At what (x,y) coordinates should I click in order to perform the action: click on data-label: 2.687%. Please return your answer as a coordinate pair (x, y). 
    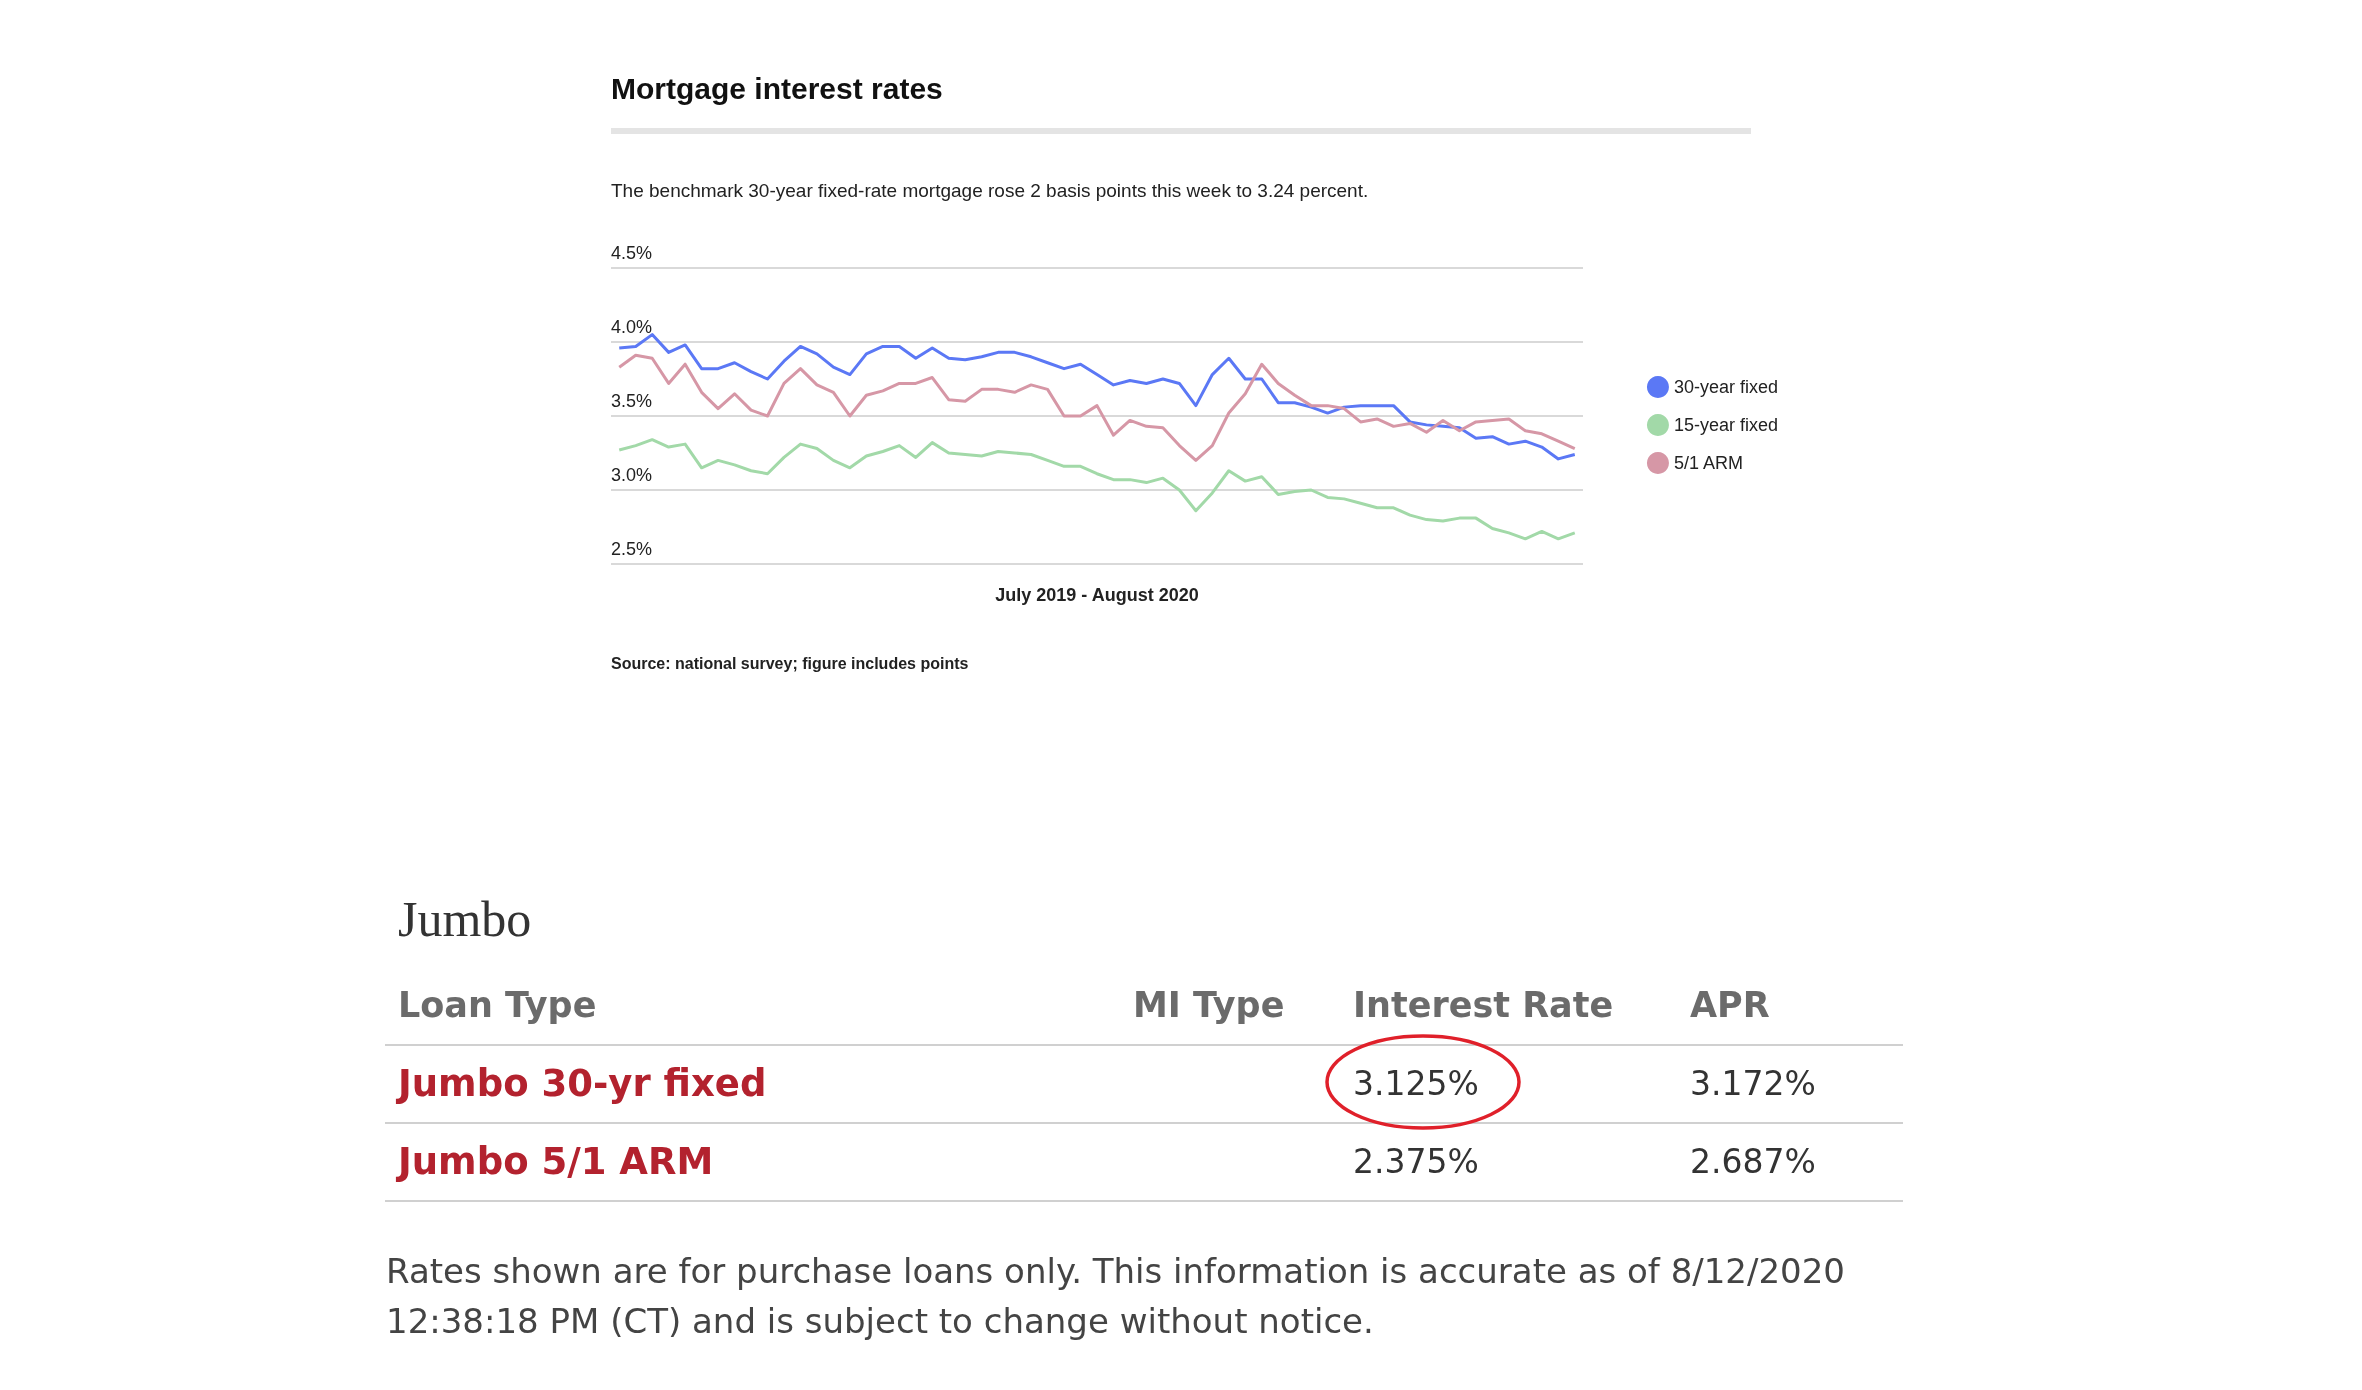
    Looking at the image, I should click on (1753, 1161).